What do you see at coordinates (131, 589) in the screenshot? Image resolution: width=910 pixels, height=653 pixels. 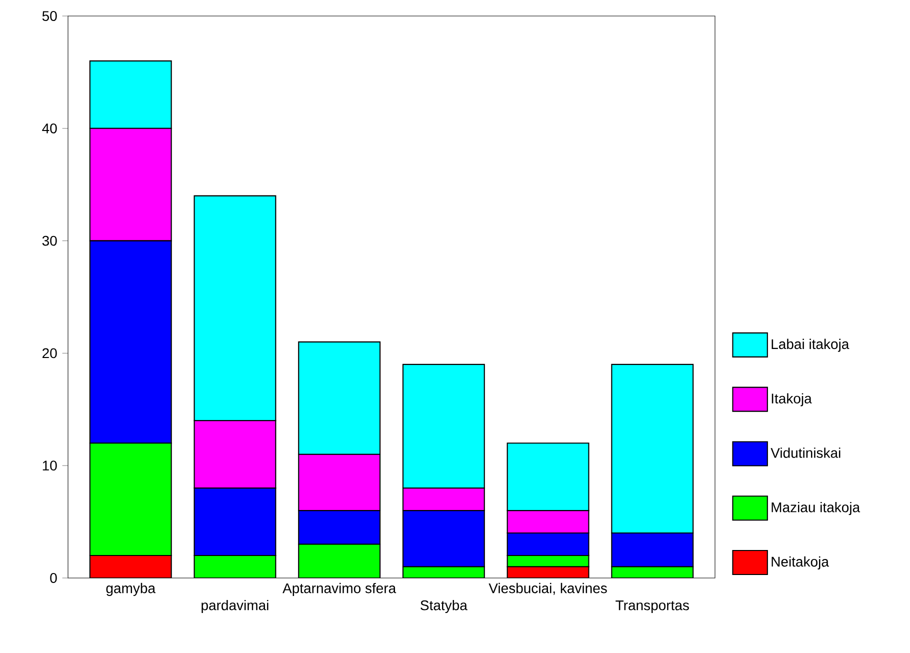 I see `x-tick-label: gamyba` at bounding box center [131, 589].